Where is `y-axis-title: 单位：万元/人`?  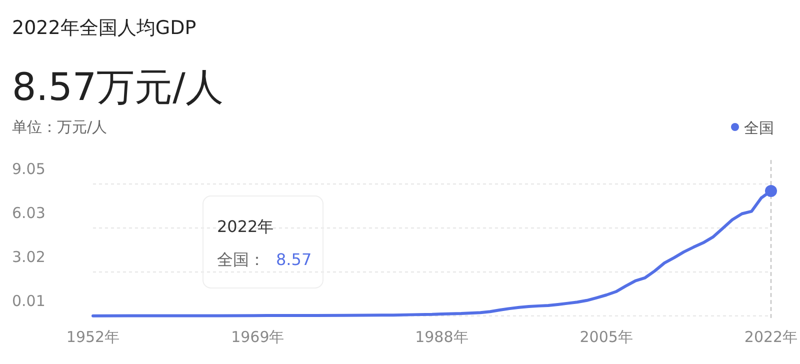 y-axis-title: 单位：万元/人 is located at coordinates (60, 127).